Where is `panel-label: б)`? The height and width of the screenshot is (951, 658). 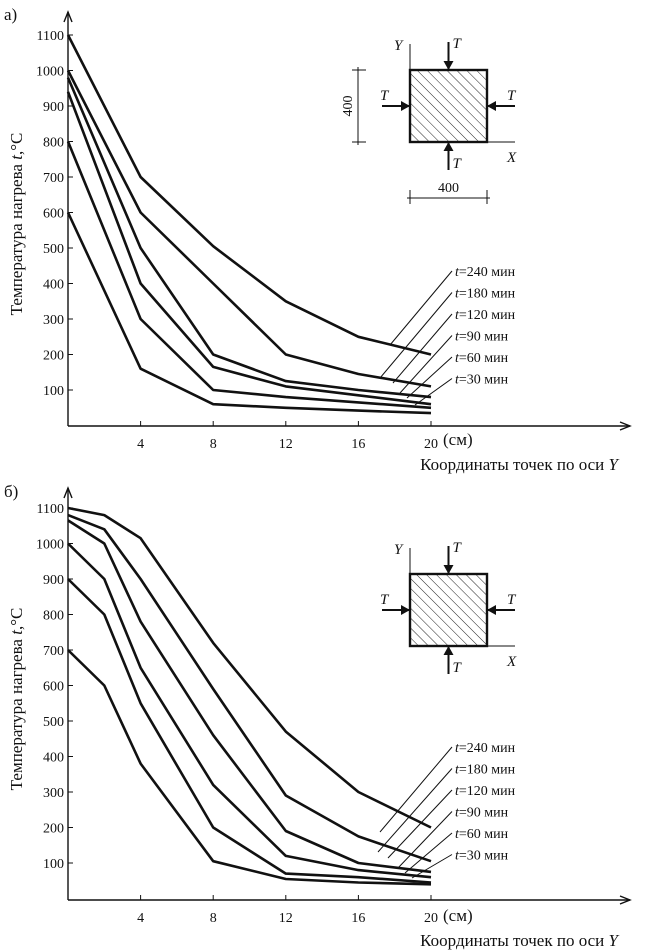 panel-label: б) is located at coordinates (11, 491).